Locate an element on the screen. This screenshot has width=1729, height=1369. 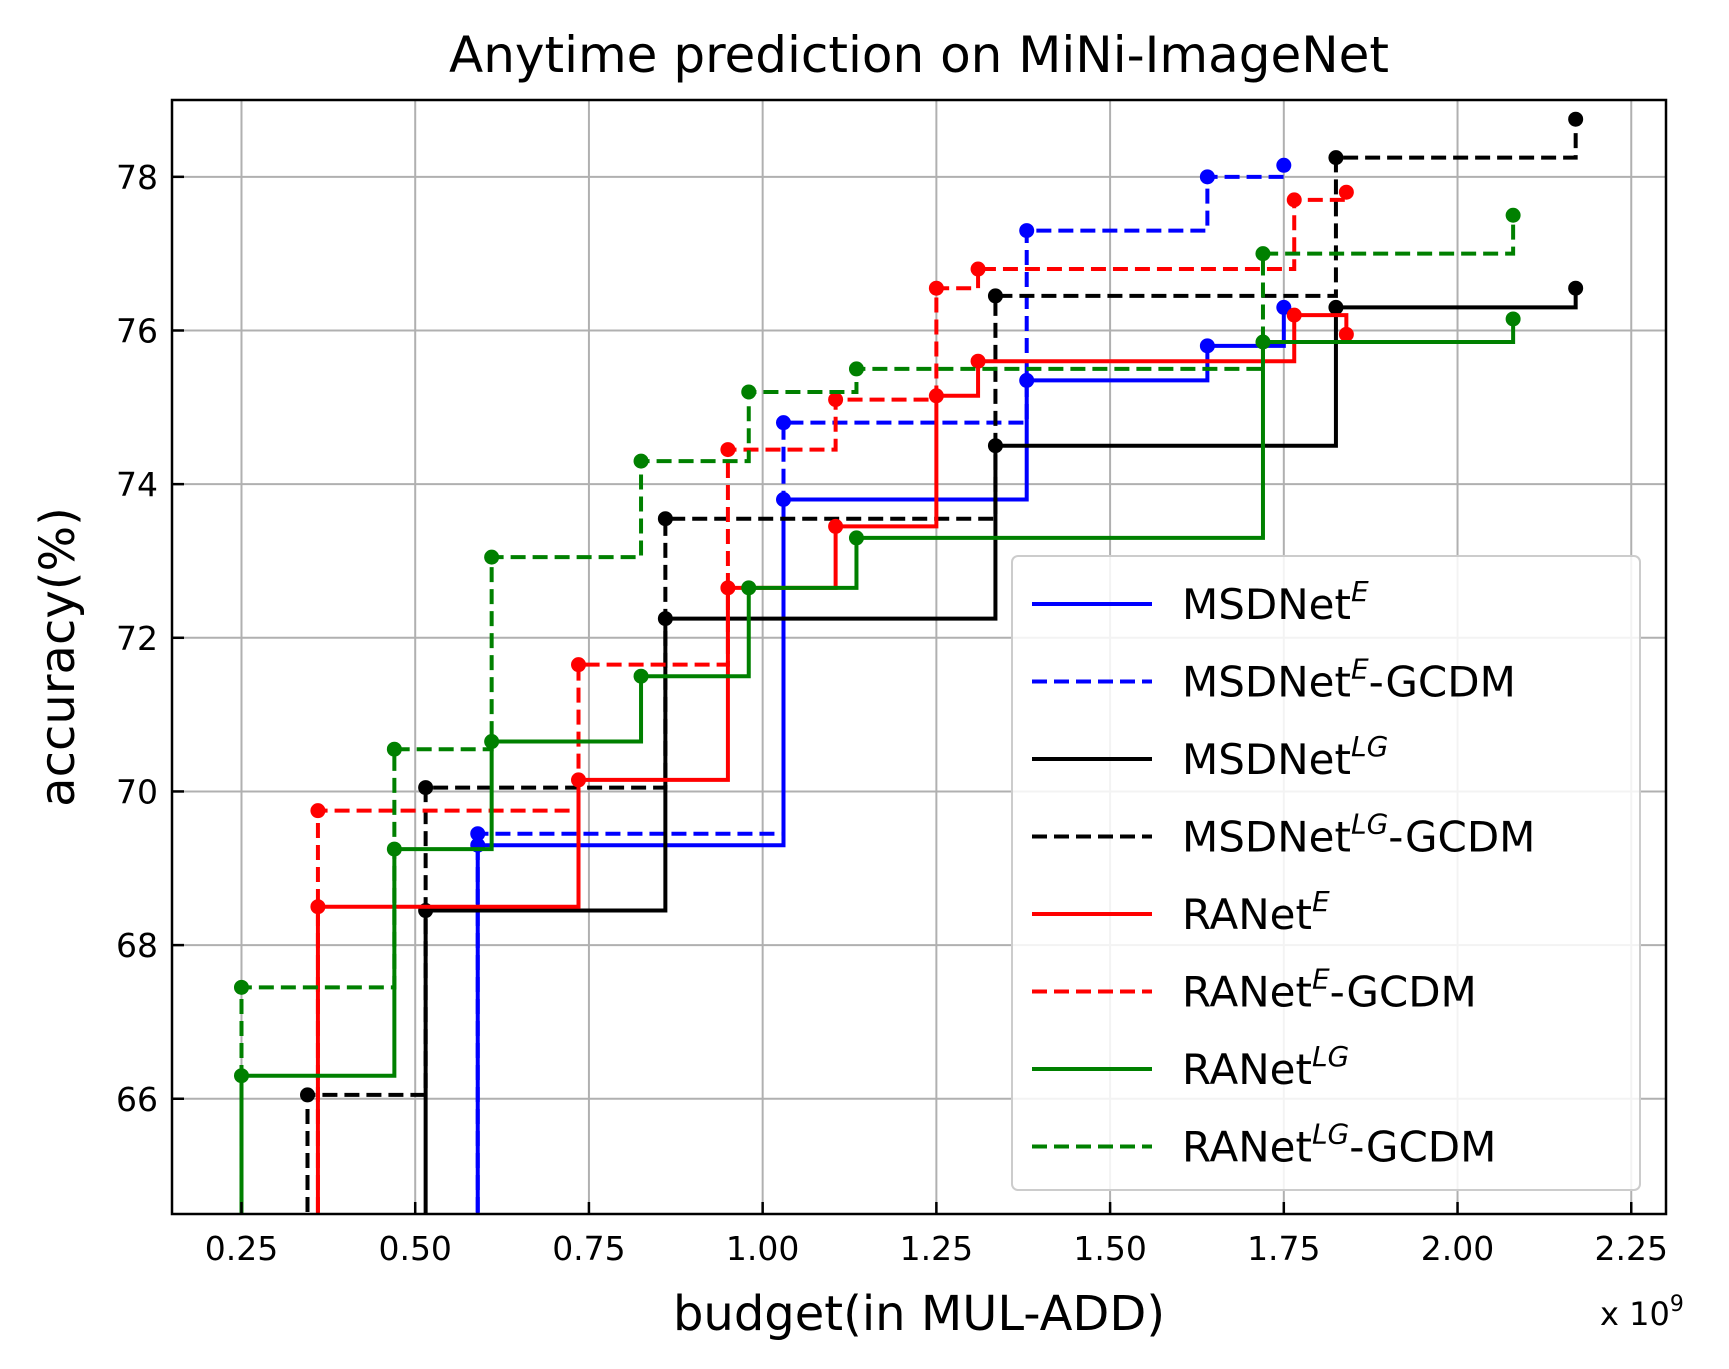
x-axis-label: budget(in MUL-ADD) is located at coordinates (919, 1314).